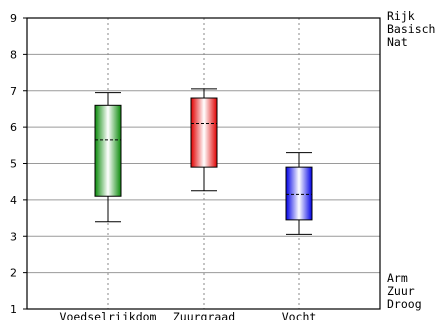  What do you see at coordinates (401, 16) in the screenshot?
I see `right-label-top-0: Rijk` at bounding box center [401, 16].